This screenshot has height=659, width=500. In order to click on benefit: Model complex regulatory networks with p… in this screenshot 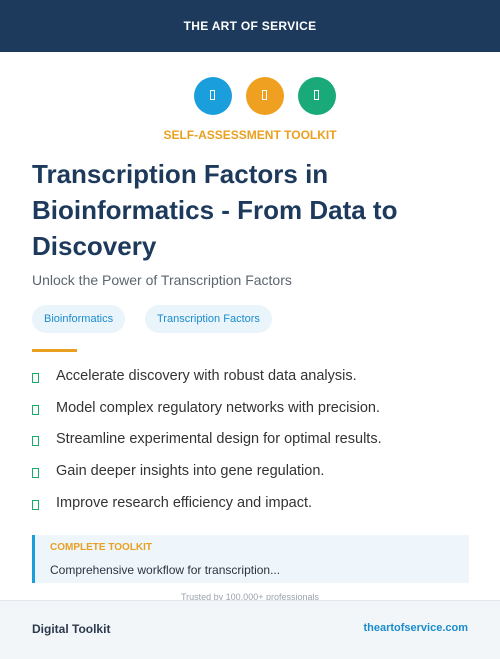, I will do `click(218, 407)`.